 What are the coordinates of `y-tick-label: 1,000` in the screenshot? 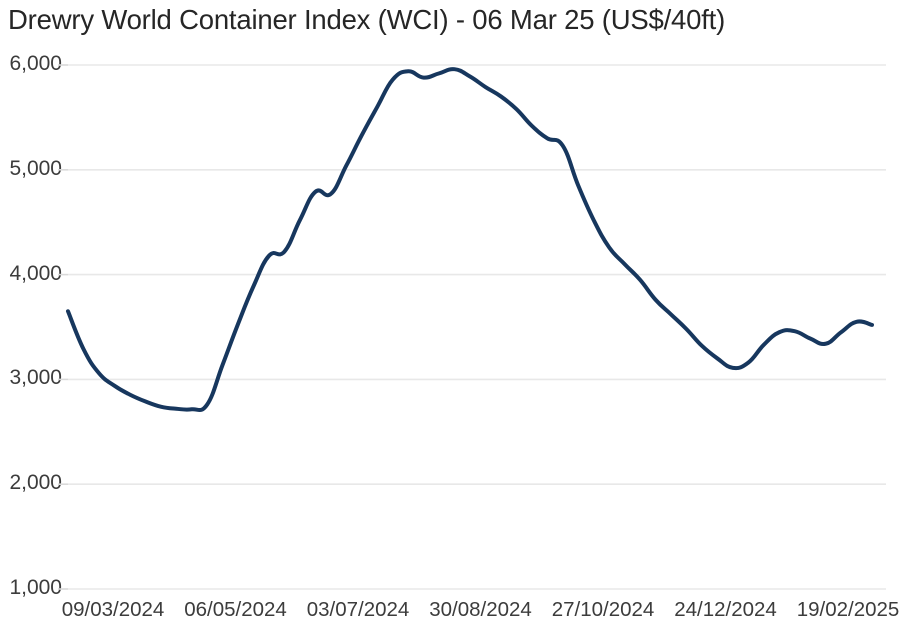 It's located at (35, 587).